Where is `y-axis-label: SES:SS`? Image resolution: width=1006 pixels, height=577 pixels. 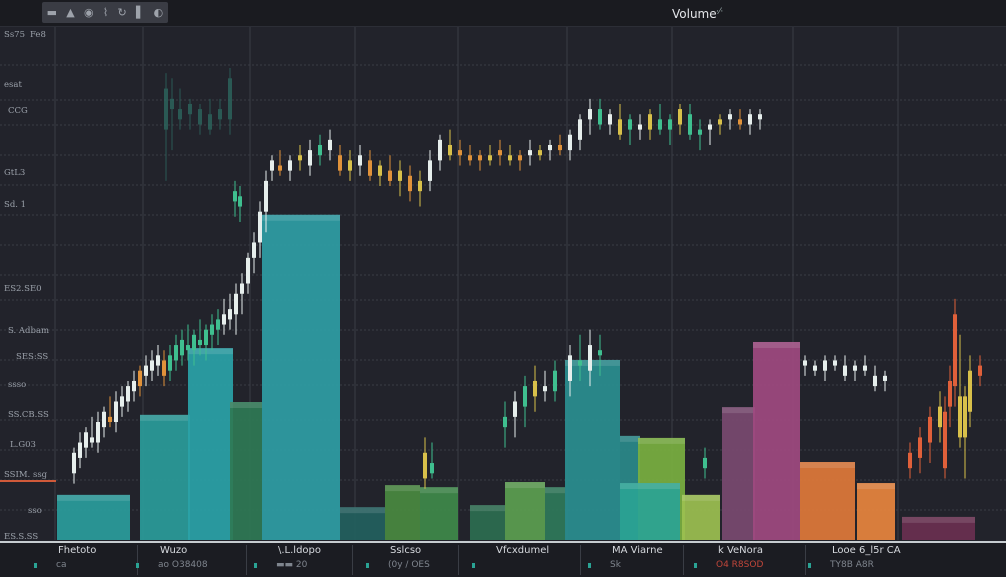
y-axis-label: SES:SS is located at coordinates (32, 357).